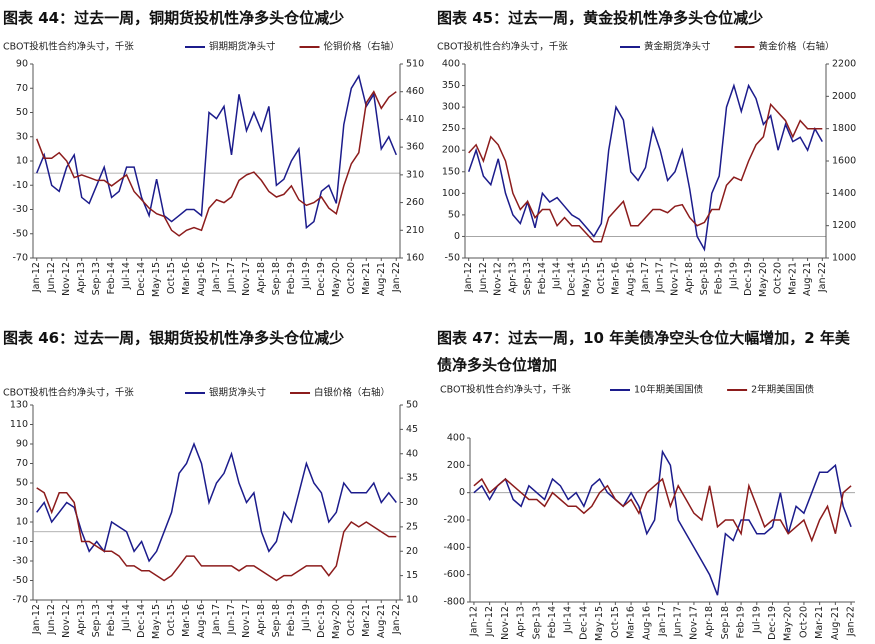  Describe the element at coordinates (412, 600) in the screenshot. I see `y2-tick-label: 10` at that location.